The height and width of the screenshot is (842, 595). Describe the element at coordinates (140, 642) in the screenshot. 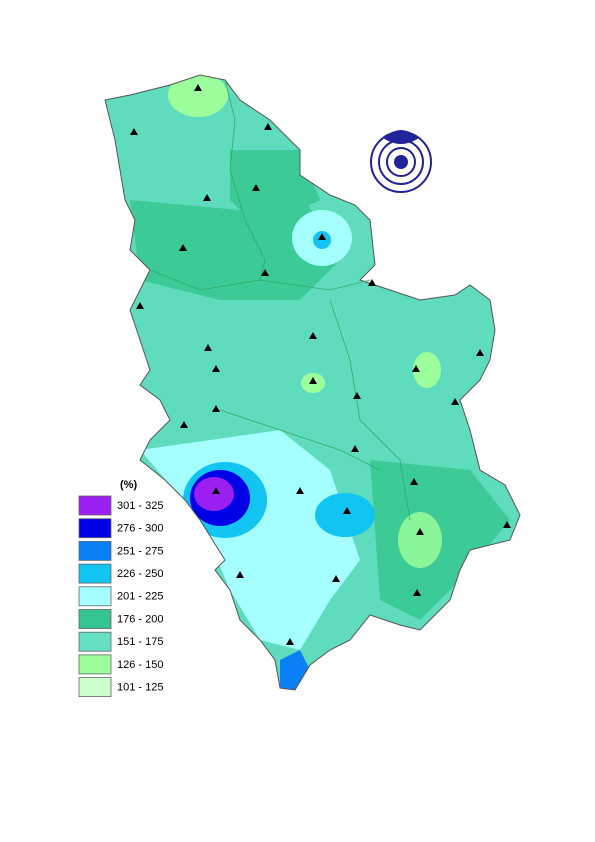

I see `legend-label: 151 - 175` at that location.